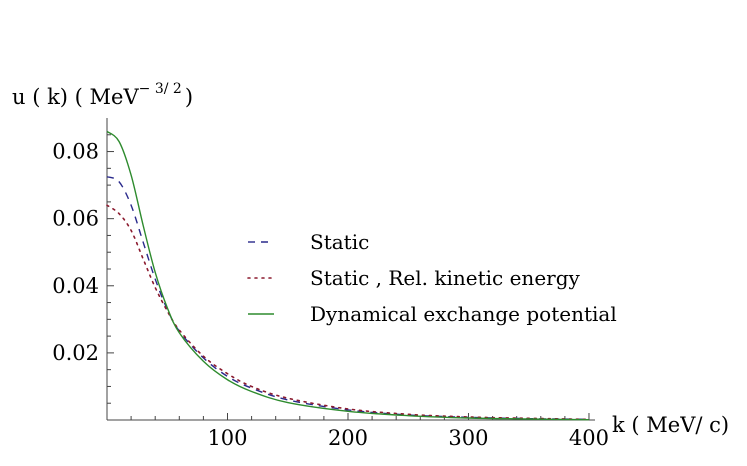  Describe the element at coordinates (589, 438) in the screenshot. I see `x-tick-label: 400` at that location.